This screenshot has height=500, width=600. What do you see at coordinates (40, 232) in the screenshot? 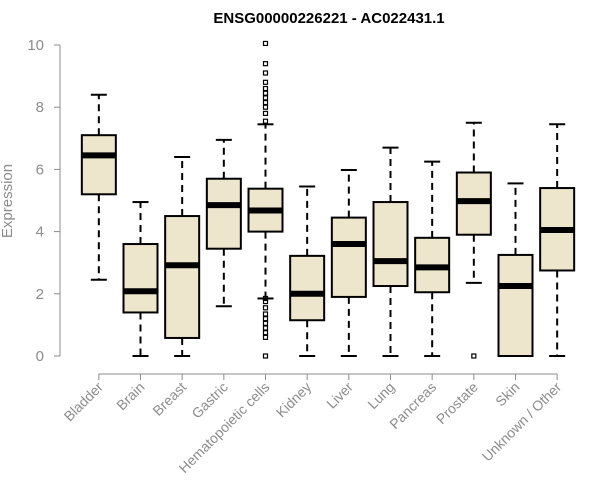
I see `y-tick-label: 4` at bounding box center [40, 232].